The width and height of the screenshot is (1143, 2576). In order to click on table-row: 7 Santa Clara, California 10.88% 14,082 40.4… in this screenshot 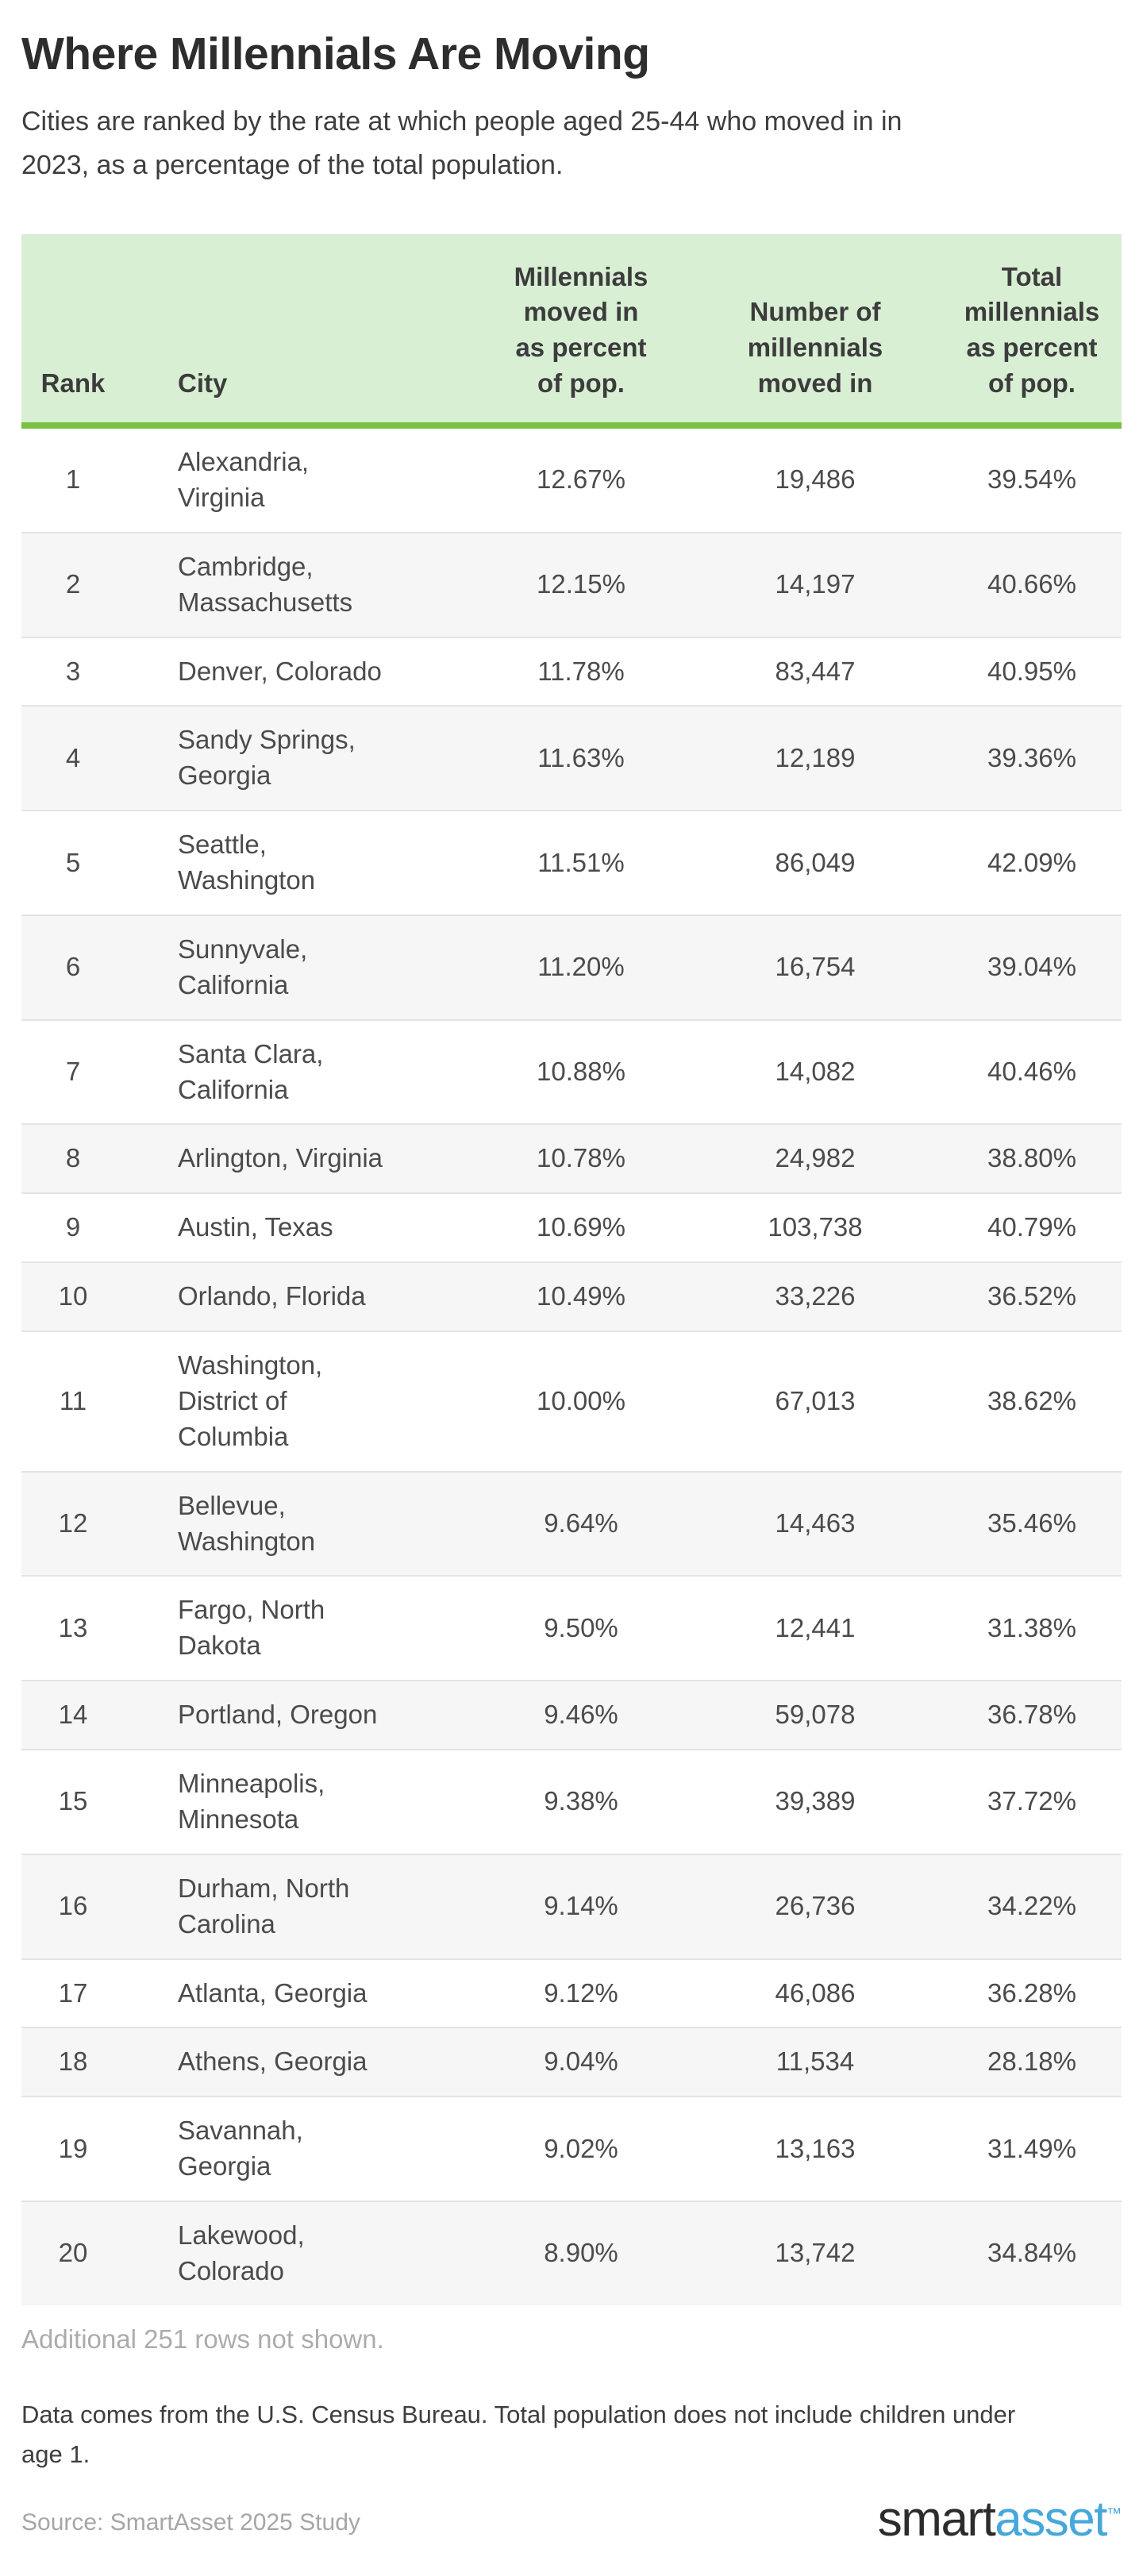, I will do `click(571, 1072)`.